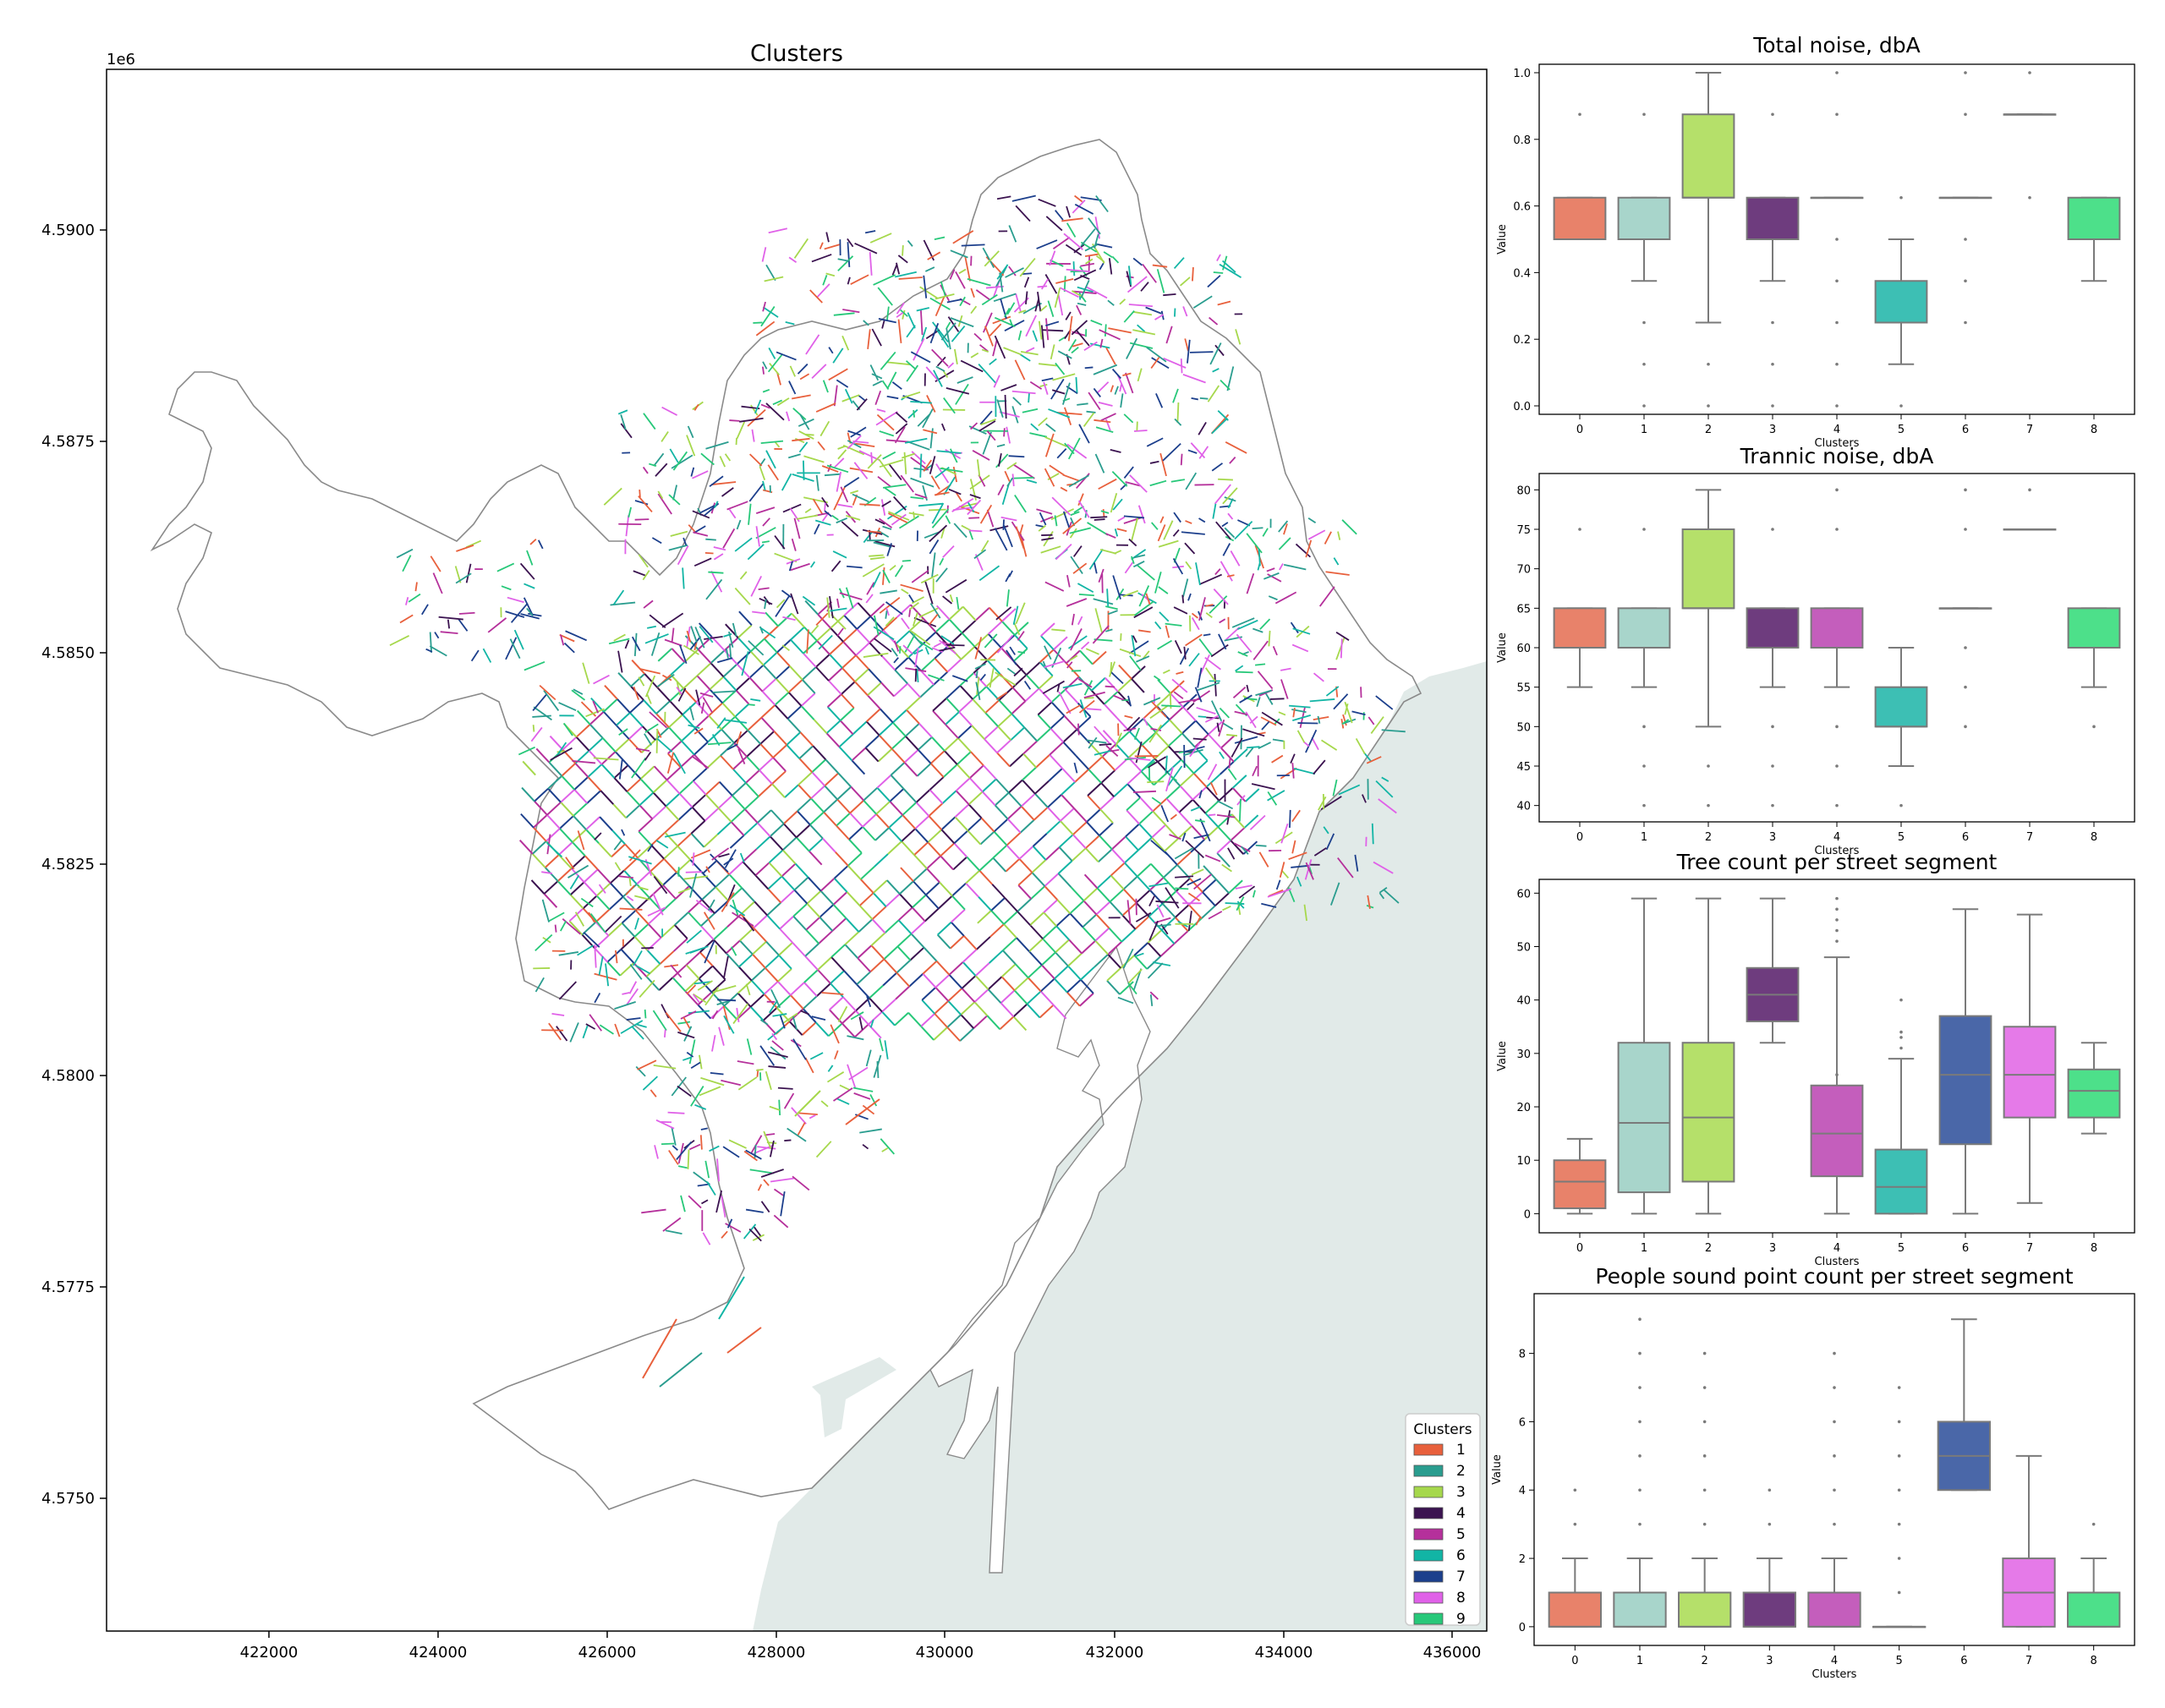  What do you see at coordinates (1522, 273) in the screenshot?
I see `y-tick-label: 0.4` at bounding box center [1522, 273].